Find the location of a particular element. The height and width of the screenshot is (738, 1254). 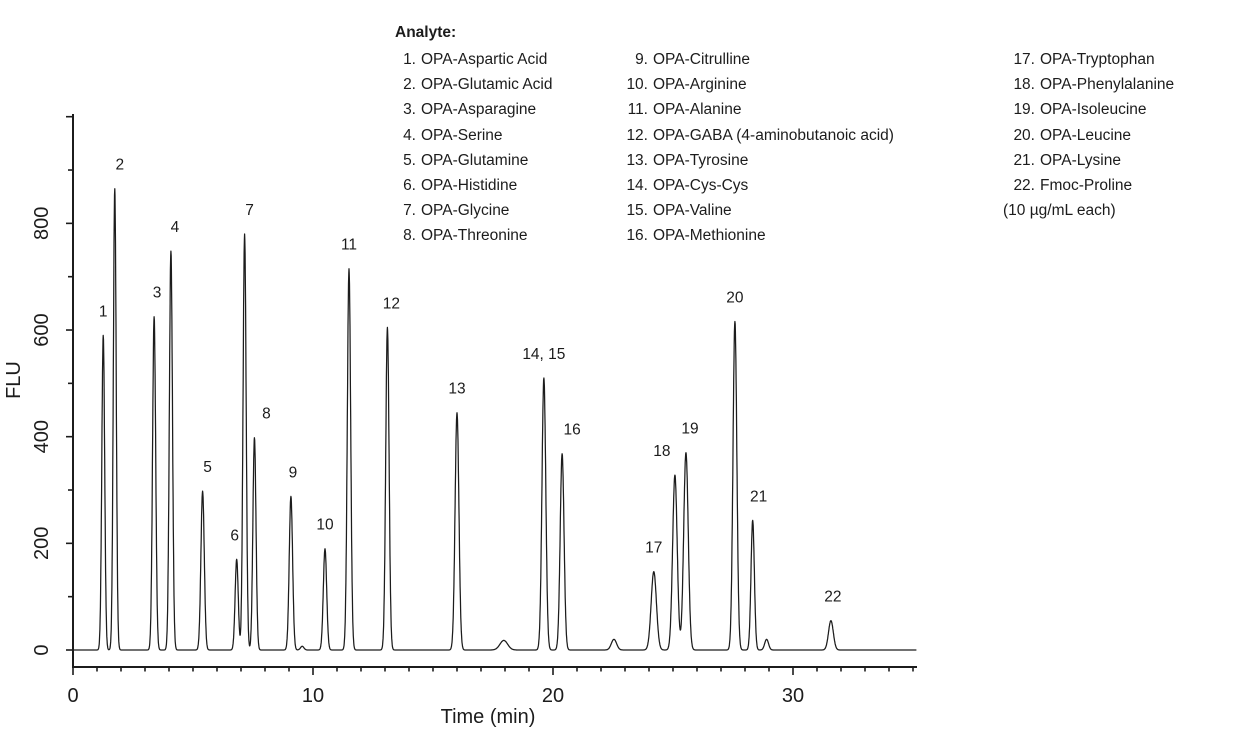

analyte-item: 22. Fmoc-Proline is located at coordinates (1088, 185).